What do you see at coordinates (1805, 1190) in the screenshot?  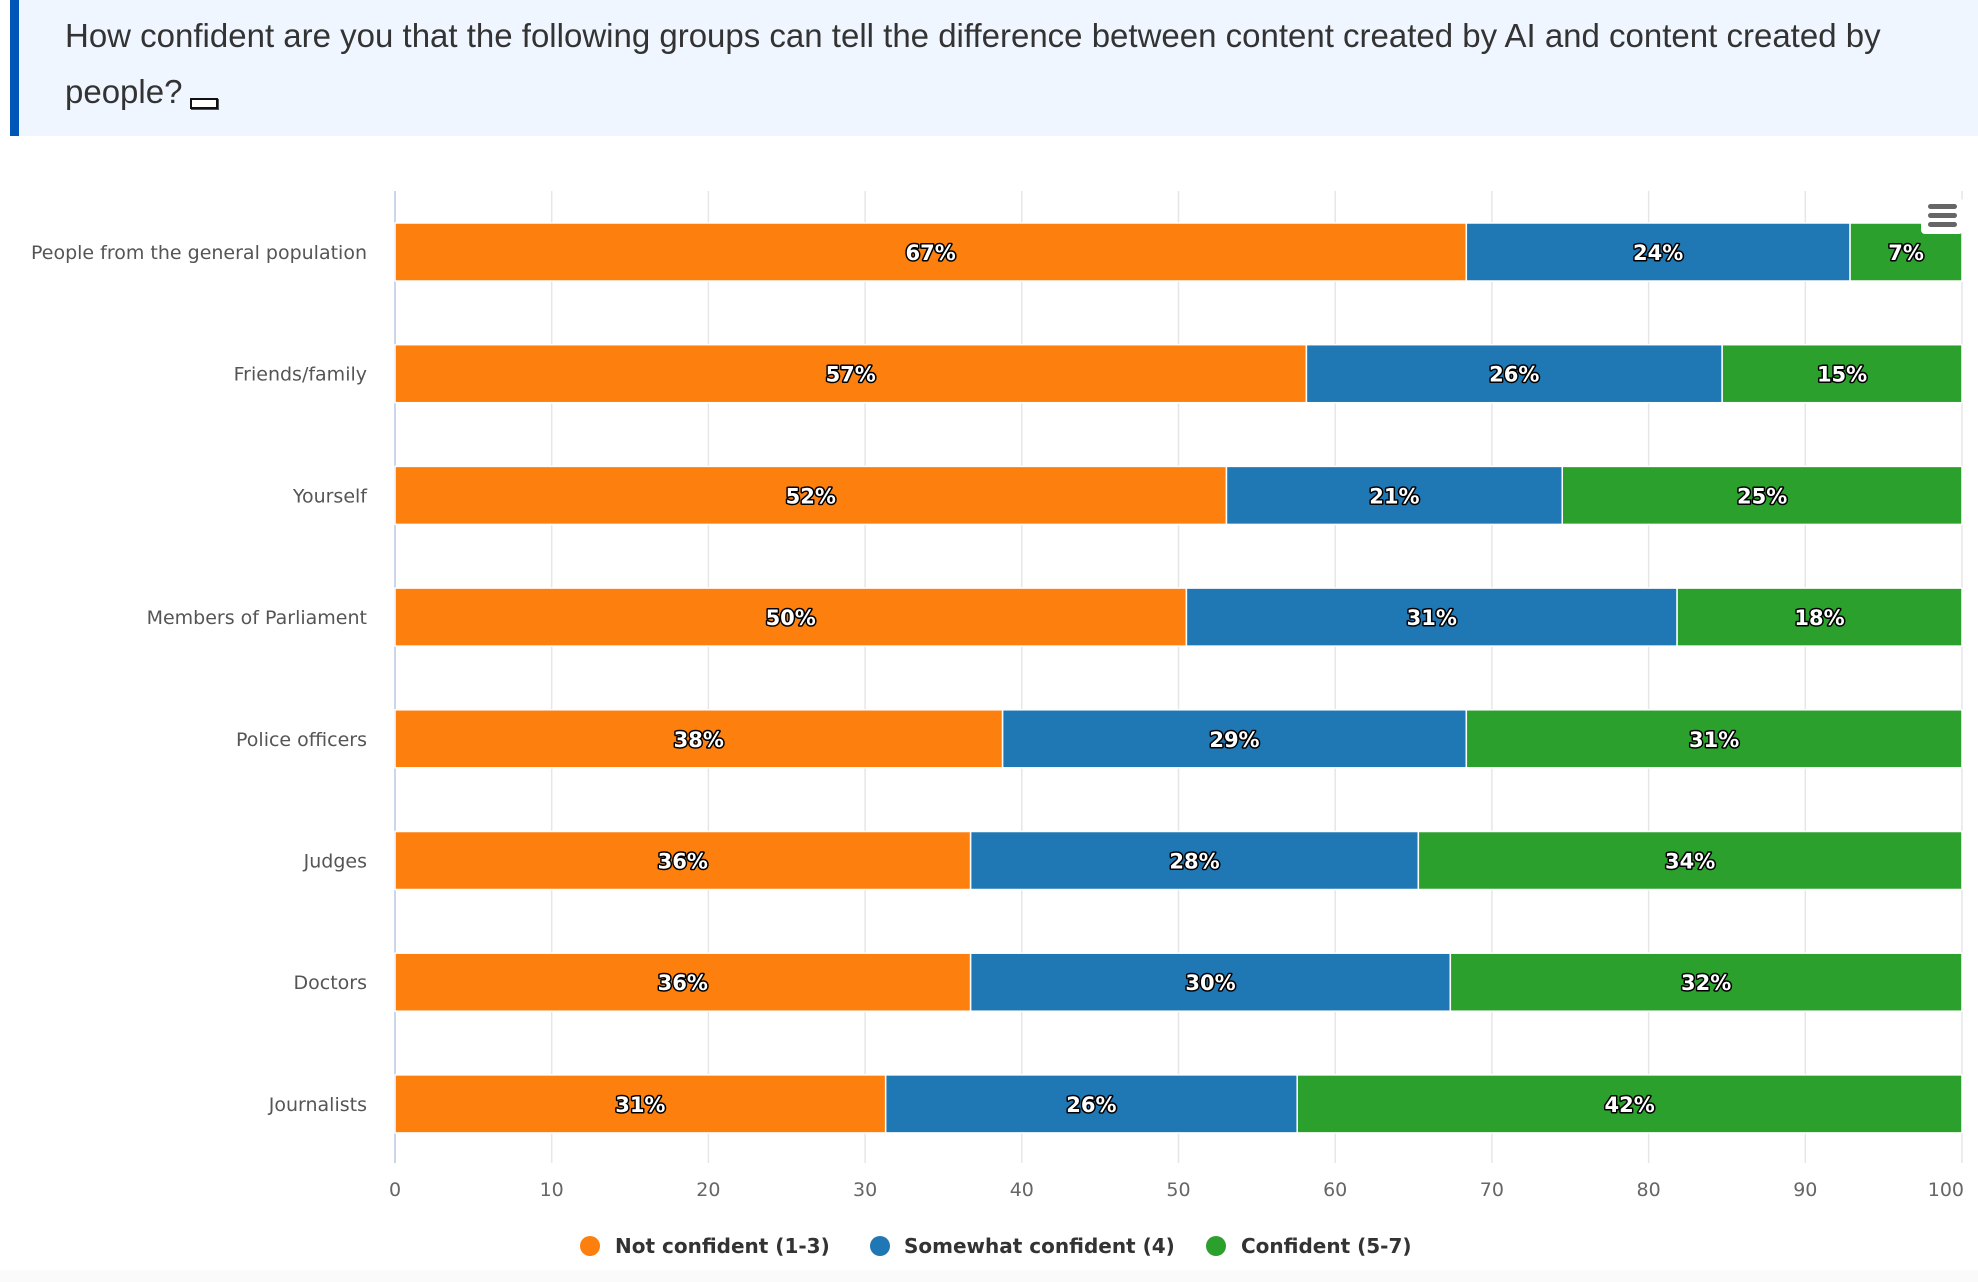 I see `x-tick-label: 90` at bounding box center [1805, 1190].